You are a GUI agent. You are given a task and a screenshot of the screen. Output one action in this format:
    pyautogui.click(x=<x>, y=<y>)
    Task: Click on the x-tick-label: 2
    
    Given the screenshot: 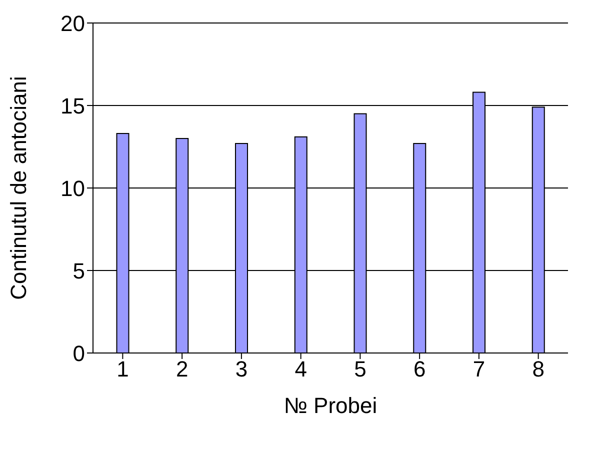 What is the action you would take?
    pyautogui.click(x=182, y=369)
    